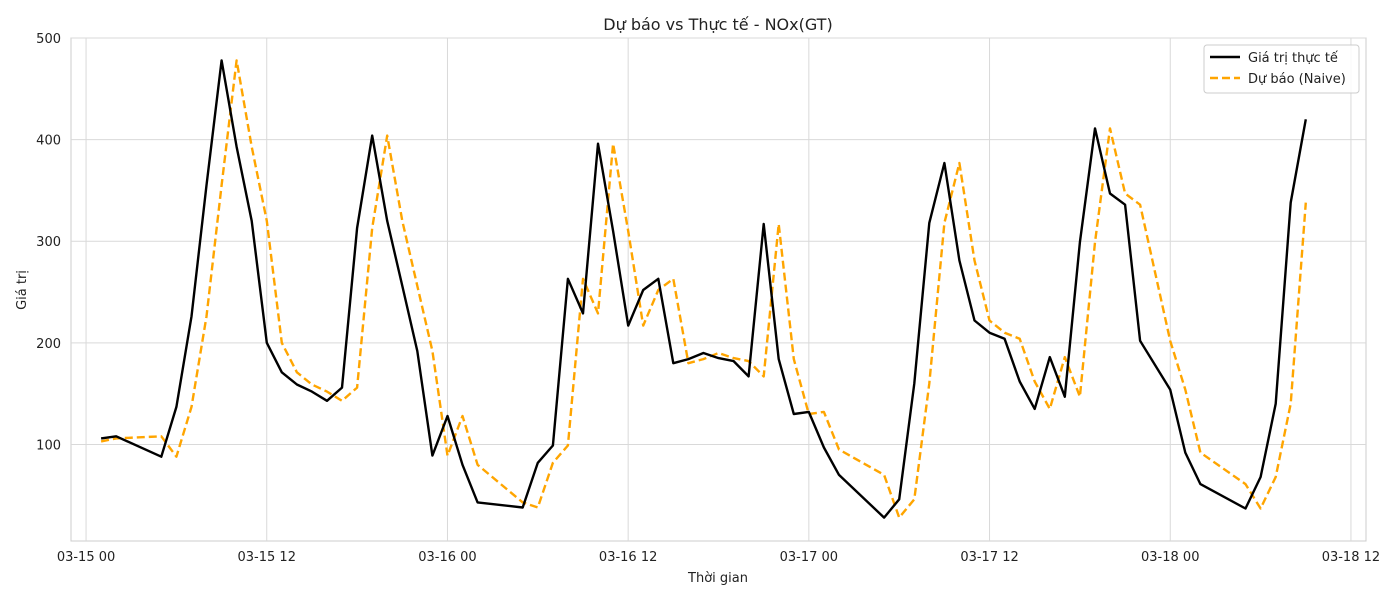 This screenshot has height=600, width=1400. Describe the element at coordinates (48, 344) in the screenshot. I see `y-tick-label: 200` at that location.